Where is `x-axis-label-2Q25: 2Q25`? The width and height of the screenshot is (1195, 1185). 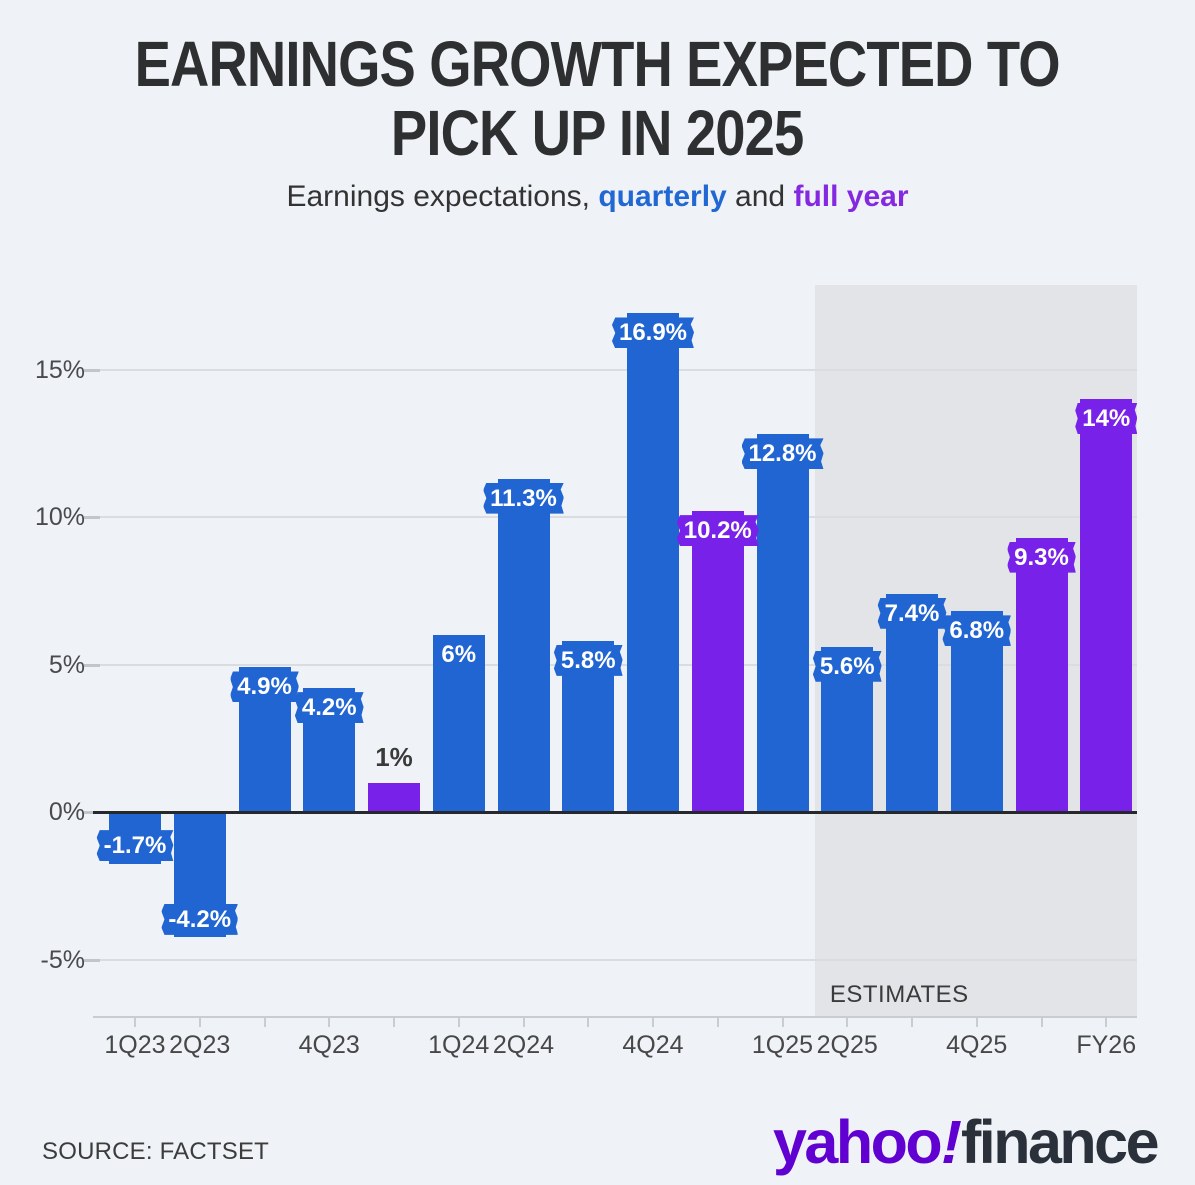
x-axis-label-2Q25: 2Q25 is located at coordinates (847, 1045).